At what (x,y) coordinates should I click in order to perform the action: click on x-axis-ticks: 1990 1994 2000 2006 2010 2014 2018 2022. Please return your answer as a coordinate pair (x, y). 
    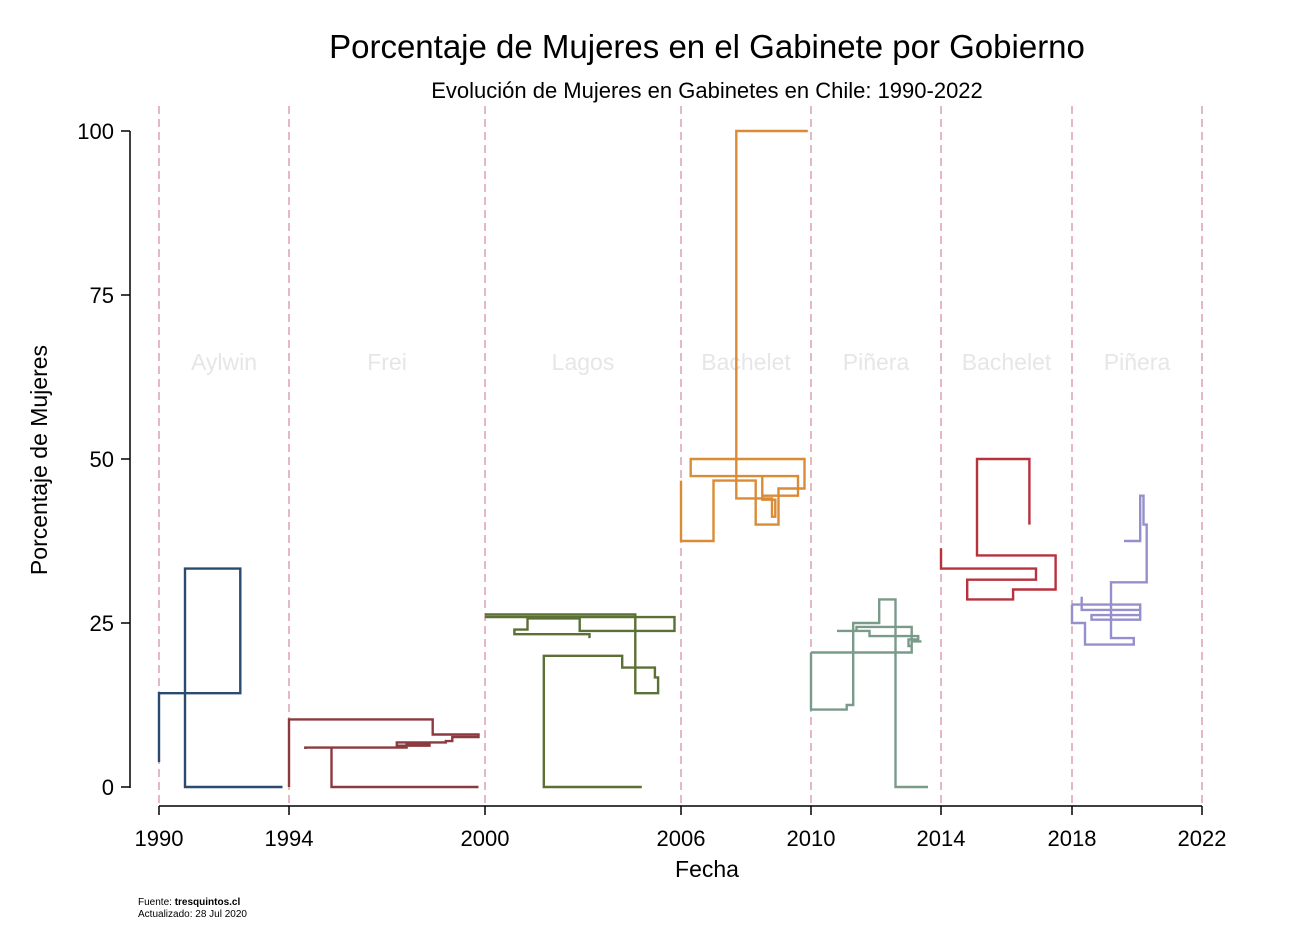
    Looking at the image, I should click on (681, 828).